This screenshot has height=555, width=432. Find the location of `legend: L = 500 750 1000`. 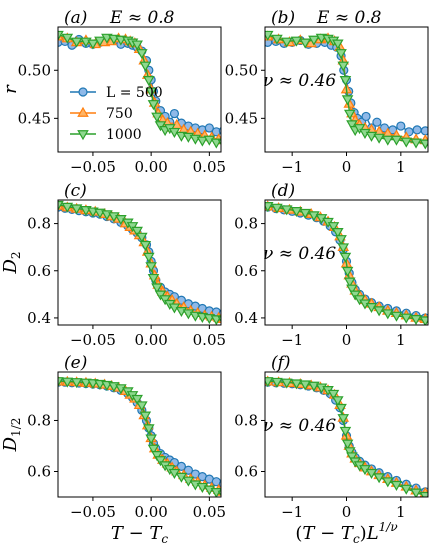

legend: L = 500 750 1000 is located at coordinates (116, 114).